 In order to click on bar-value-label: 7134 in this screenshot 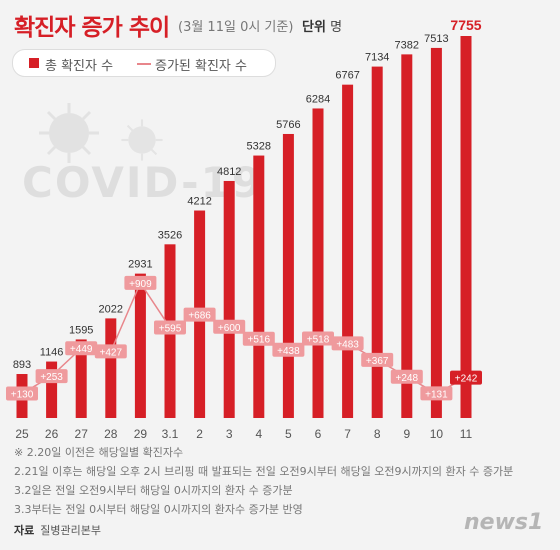, I will do `click(377, 58)`.